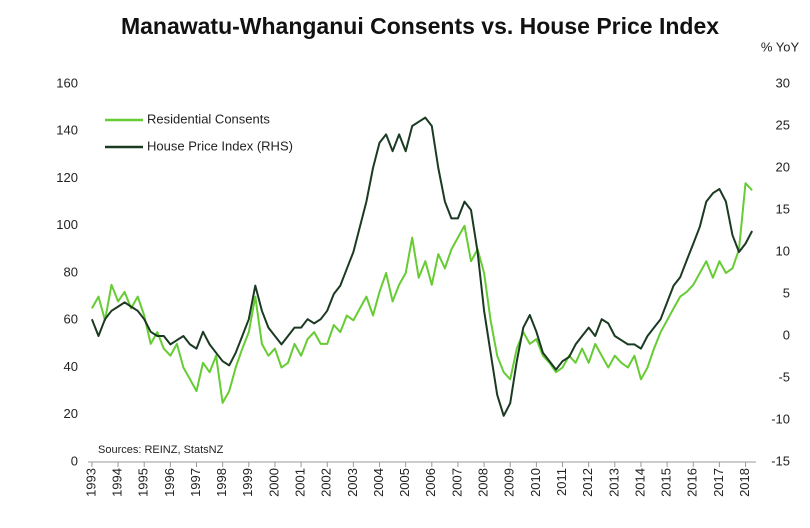 The width and height of the screenshot is (810, 528). I want to click on y-tick-label: 40, so click(71, 366).